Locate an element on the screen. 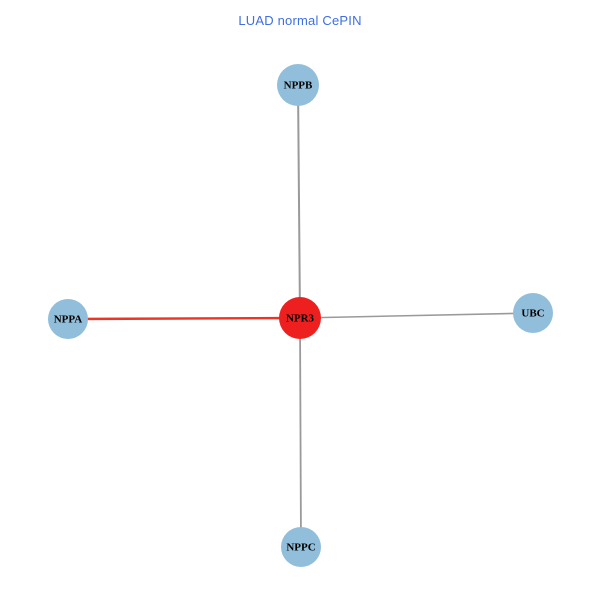 The height and width of the screenshot is (600, 600). graph-node-npr3: NPR3 is located at coordinates (300, 318).